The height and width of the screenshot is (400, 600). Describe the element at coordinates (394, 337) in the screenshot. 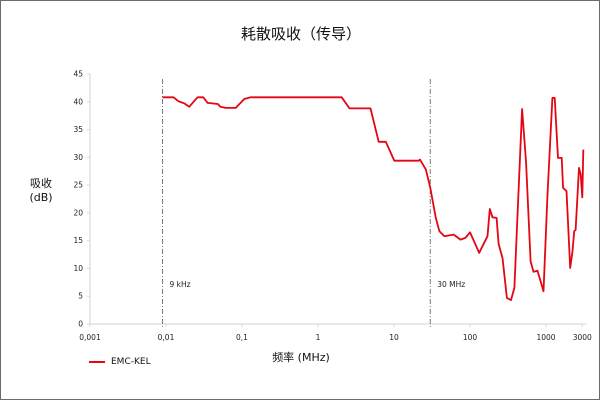

I see `x-tick-label: 10` at that location.